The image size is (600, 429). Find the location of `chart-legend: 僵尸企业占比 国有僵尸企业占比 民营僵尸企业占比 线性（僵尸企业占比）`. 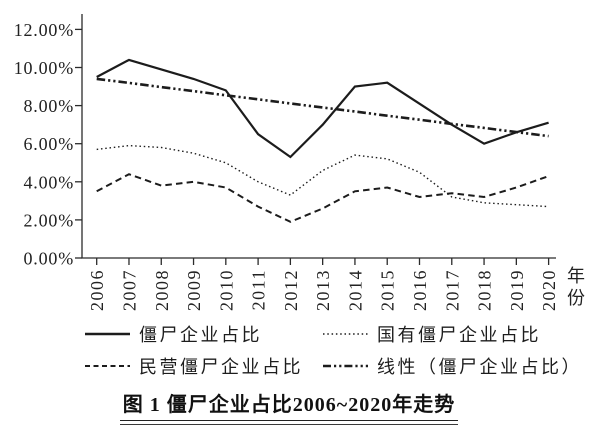

chart-legend: 僵尸企业占比 国有僵尸企业占比 民营僵尸企业占比 线性（僵尸企业占比） is located at coordinates (333, 350).